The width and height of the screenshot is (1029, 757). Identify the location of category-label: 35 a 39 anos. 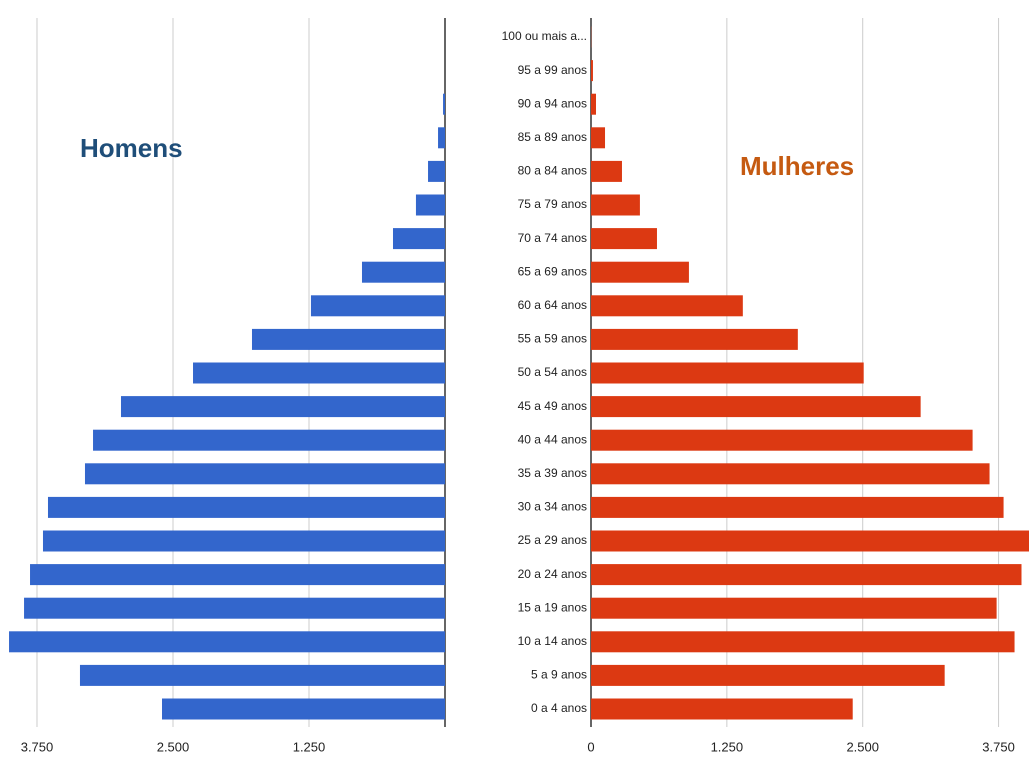
(552, 473).